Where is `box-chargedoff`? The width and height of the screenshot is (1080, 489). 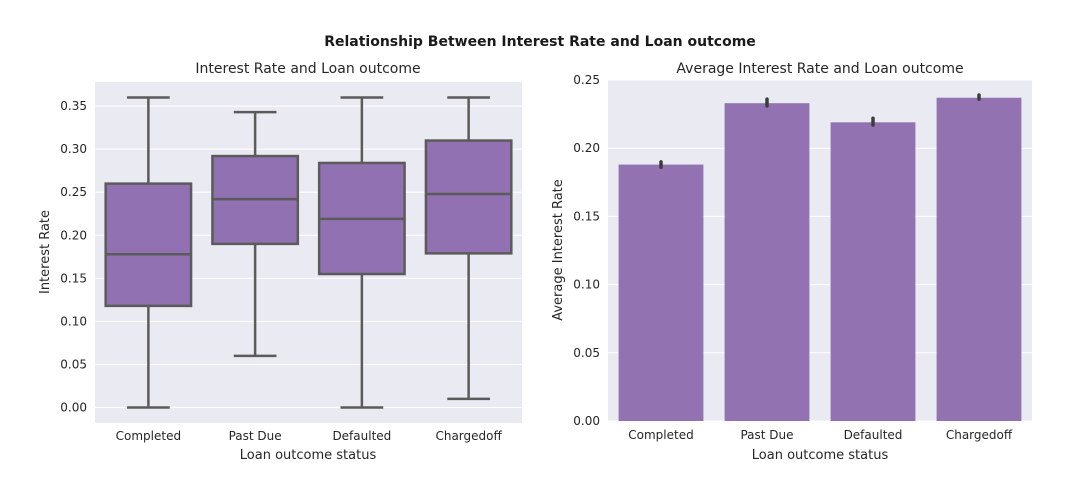
box-chargedoff is located at coordinates (468, 248).